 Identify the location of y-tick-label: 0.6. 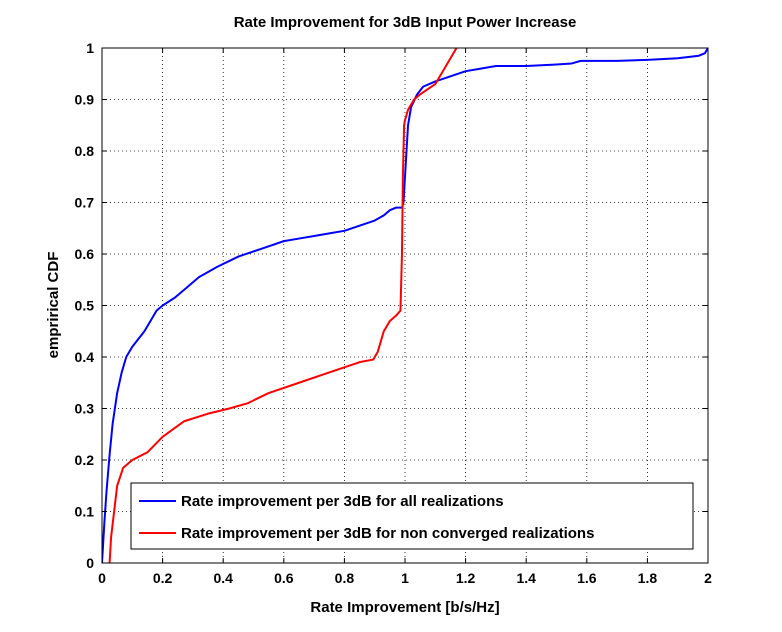
(85, 254).